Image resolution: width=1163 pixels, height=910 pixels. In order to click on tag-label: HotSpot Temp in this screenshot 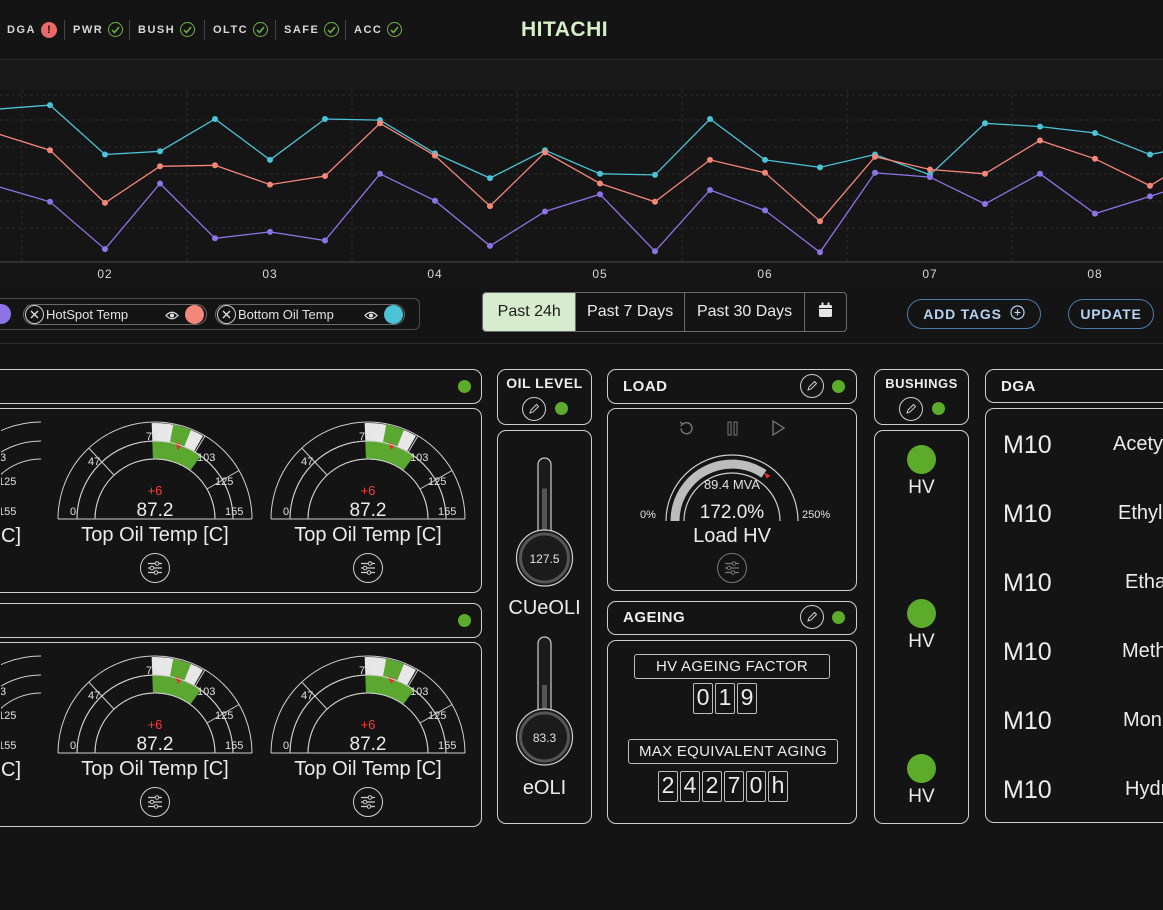, I will do `click(87, 314)`.